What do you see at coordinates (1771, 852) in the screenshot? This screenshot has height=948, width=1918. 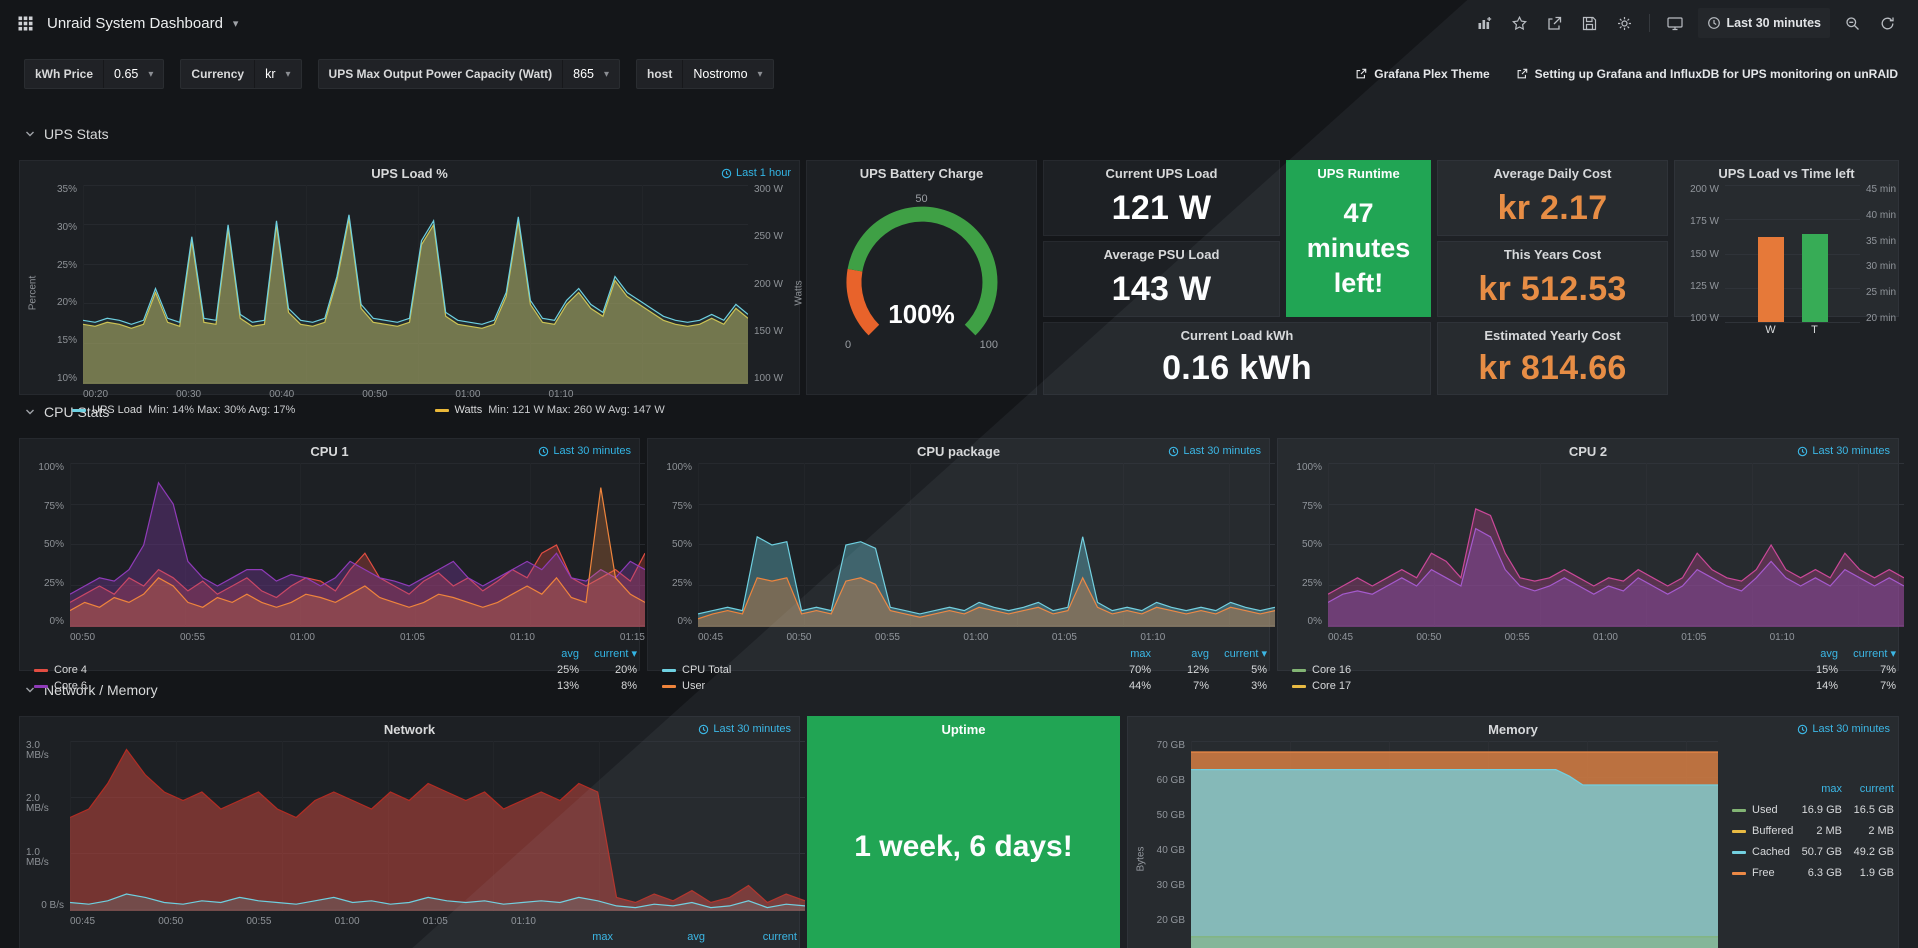 I see `legend-series-label: Cached` at bounding box center [1771, 852].